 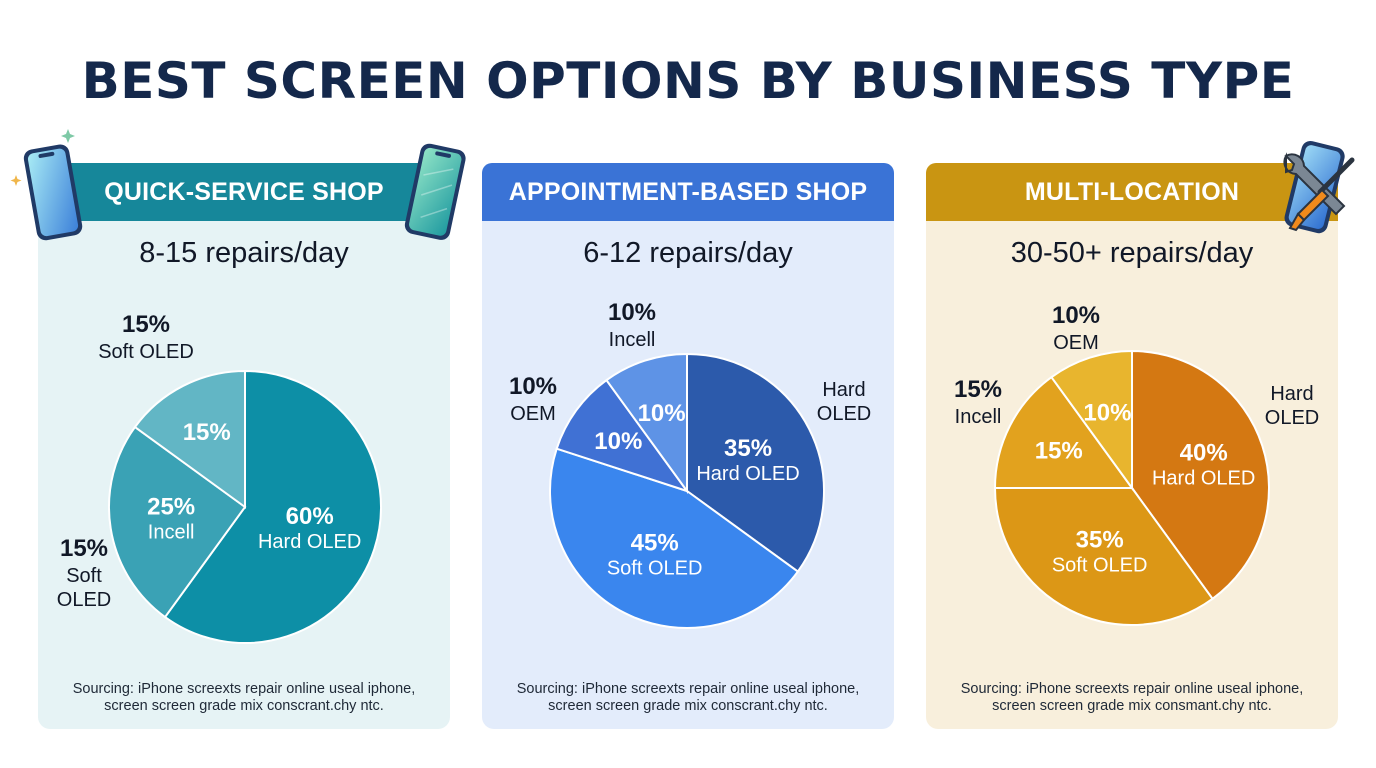 I want to click on pie-chart: 35% Hard OLED 45% Soft OLED 10%10%, so click(x=687, y=490).